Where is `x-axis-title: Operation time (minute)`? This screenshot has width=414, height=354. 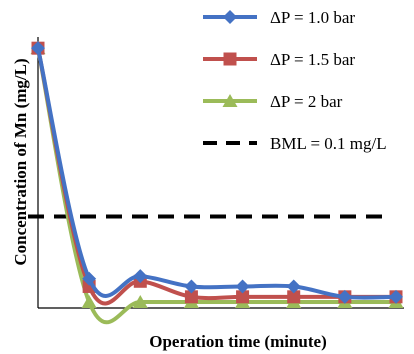 x-axis-title: Operation time (minute) is located at coordinates (238, 341).